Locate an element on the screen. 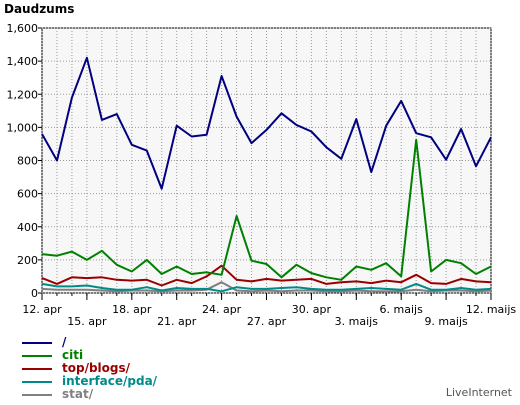  y-tick-label: 1,200 is located at coordinates (23, 94).